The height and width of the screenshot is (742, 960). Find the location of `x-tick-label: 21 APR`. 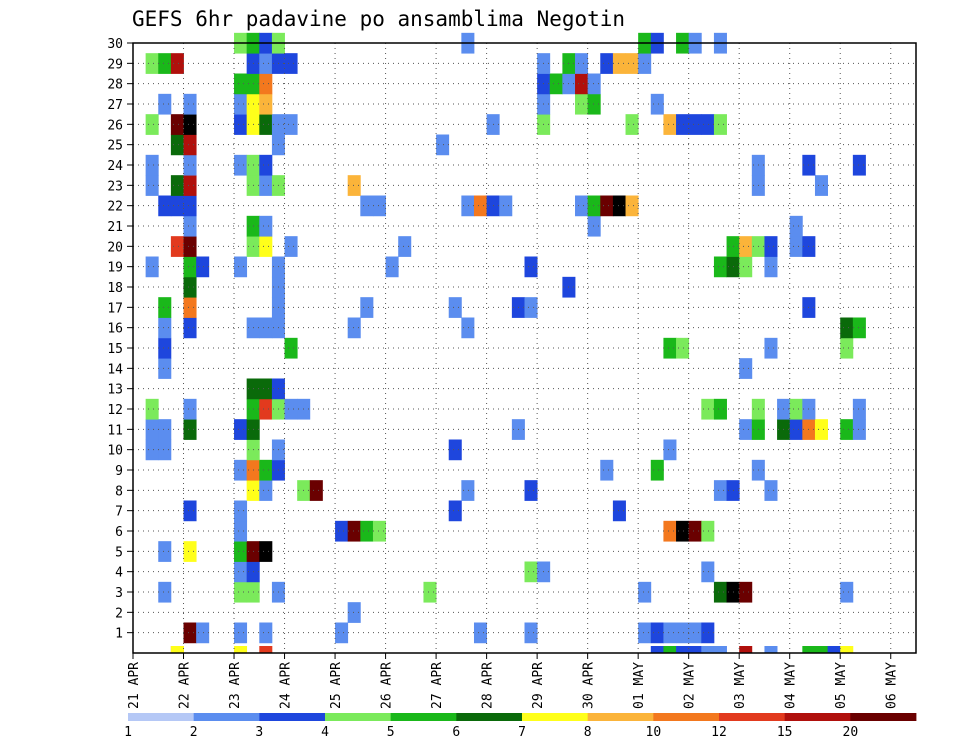

x-tick-label: 21 APR is located at coordinates (134, 685).